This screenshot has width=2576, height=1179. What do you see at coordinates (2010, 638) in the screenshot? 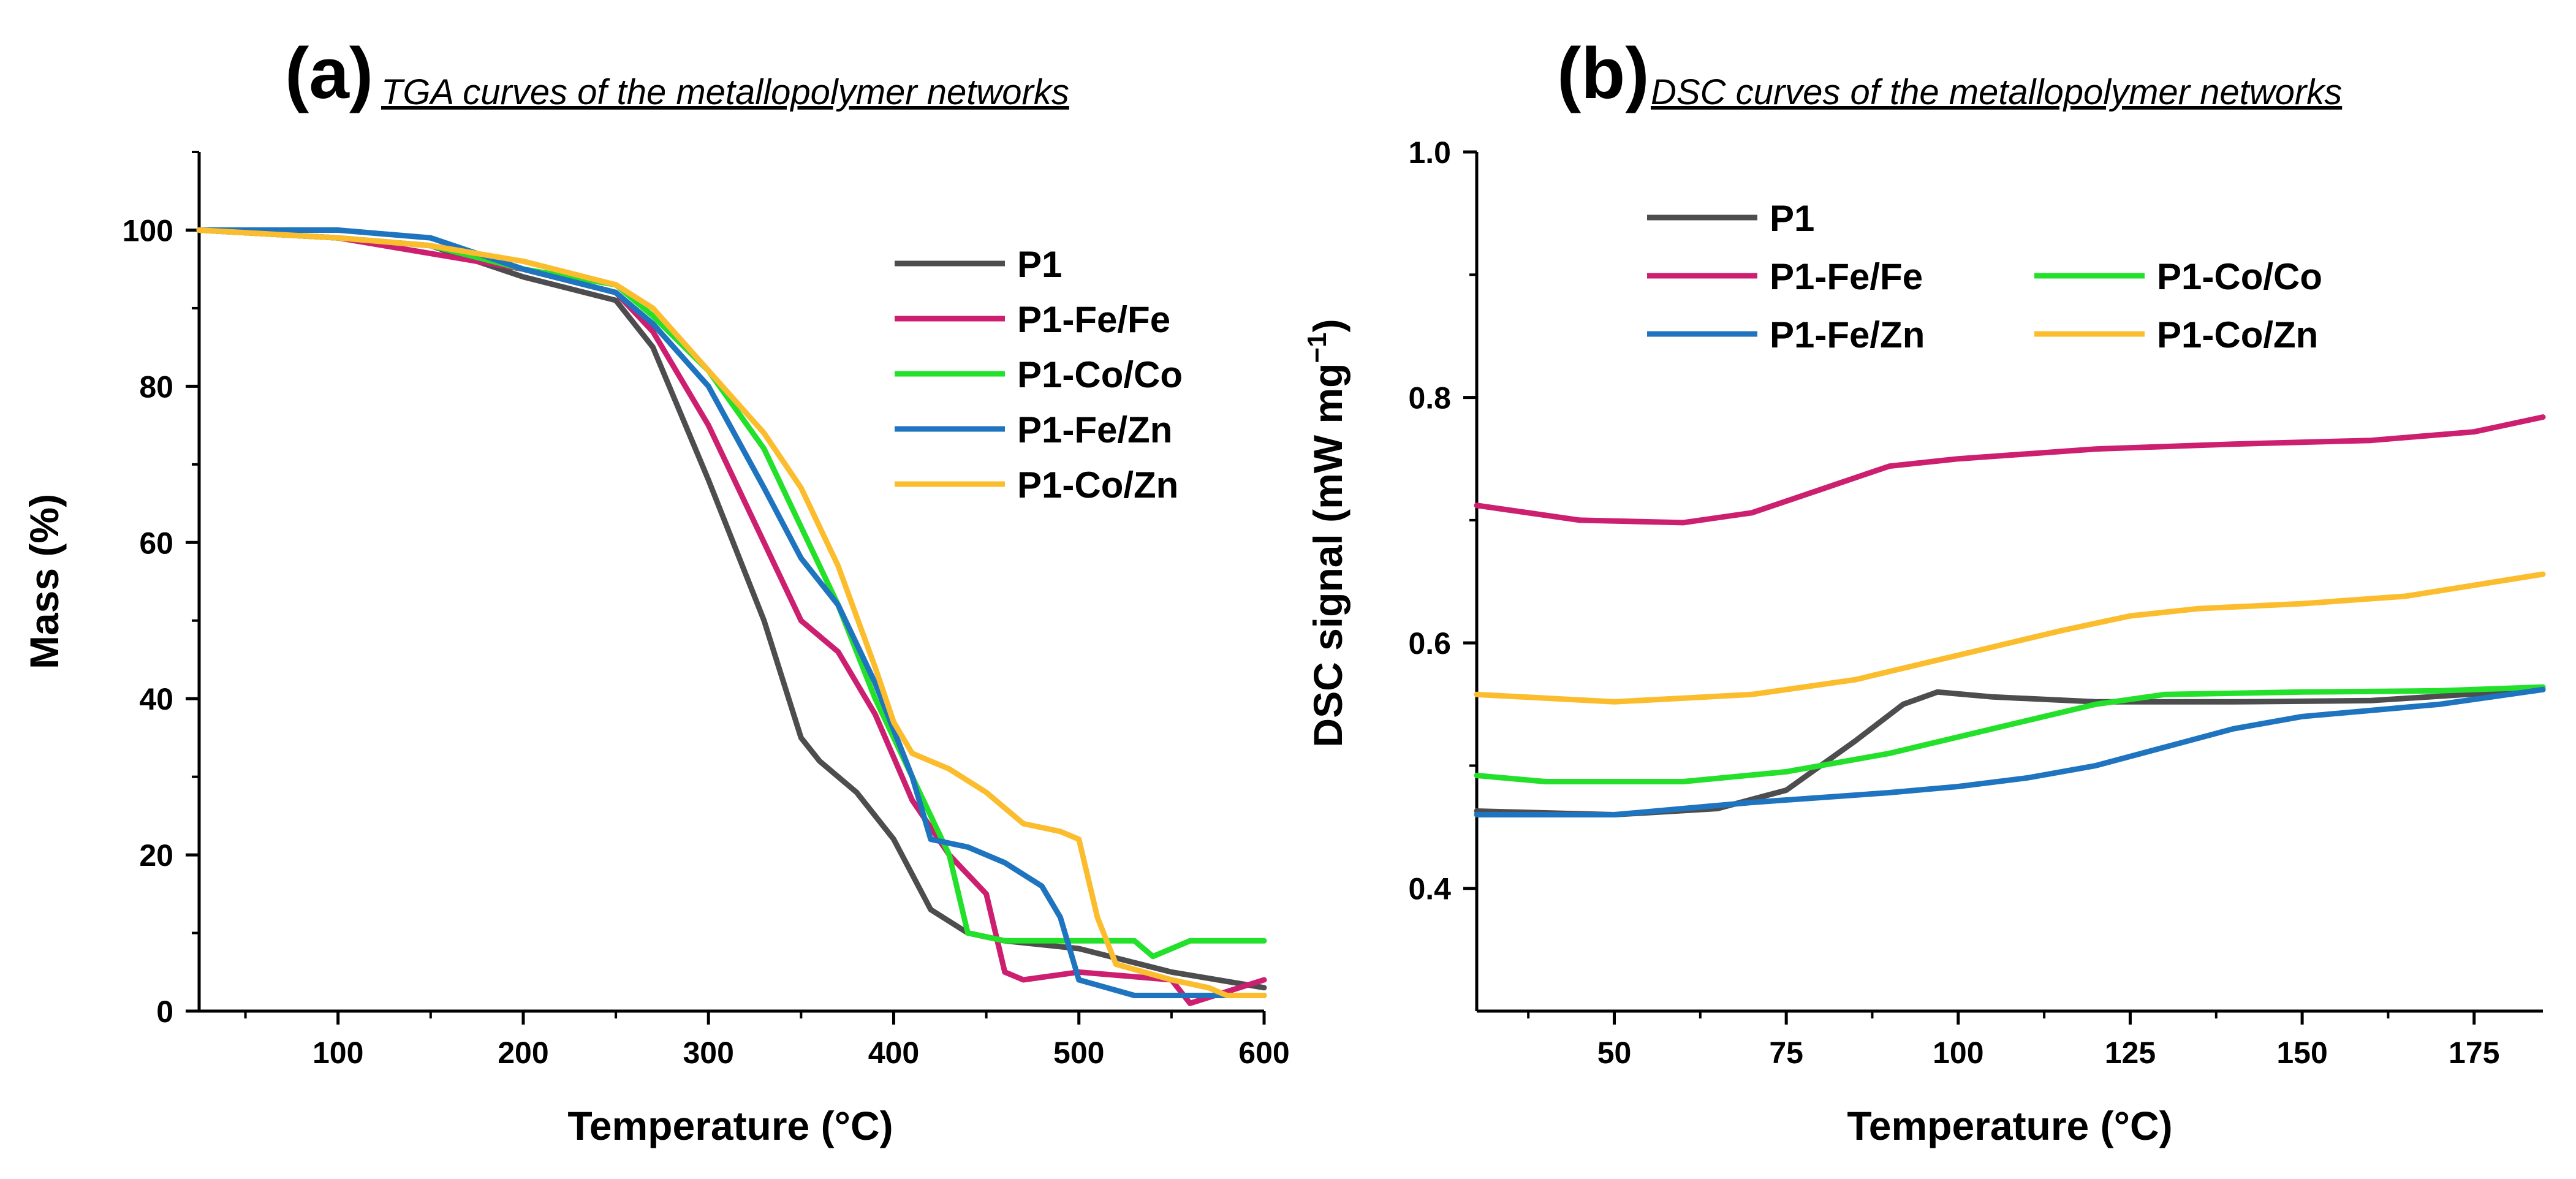
I see `panel-b-line-p1-co-zn` at bounding box center [2010, 638].